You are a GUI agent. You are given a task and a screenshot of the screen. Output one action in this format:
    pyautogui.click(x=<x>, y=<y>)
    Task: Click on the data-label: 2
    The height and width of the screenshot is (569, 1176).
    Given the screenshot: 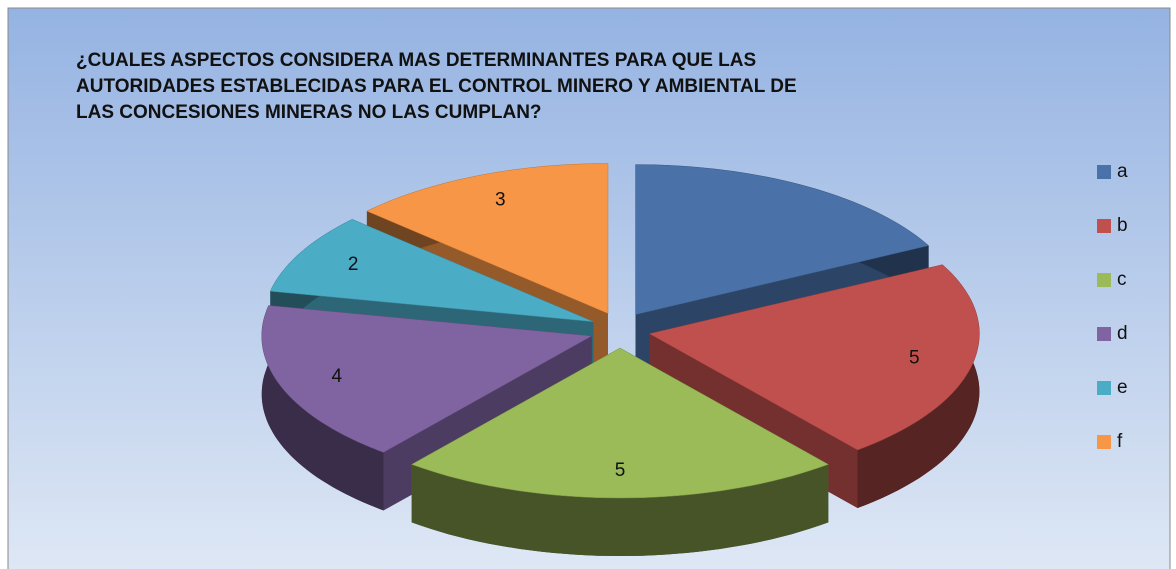 What is the action you would take?
    pyautogui.click(x=353, y=264)
    